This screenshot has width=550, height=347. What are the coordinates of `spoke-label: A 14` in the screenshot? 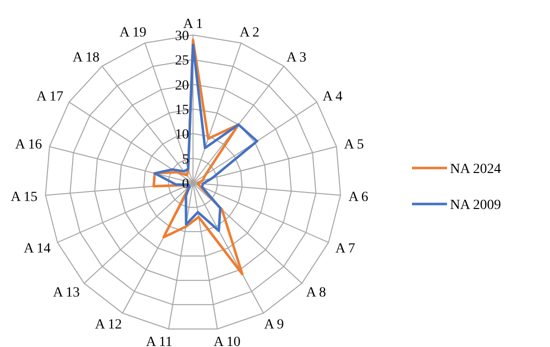 It's located at (37, 248).